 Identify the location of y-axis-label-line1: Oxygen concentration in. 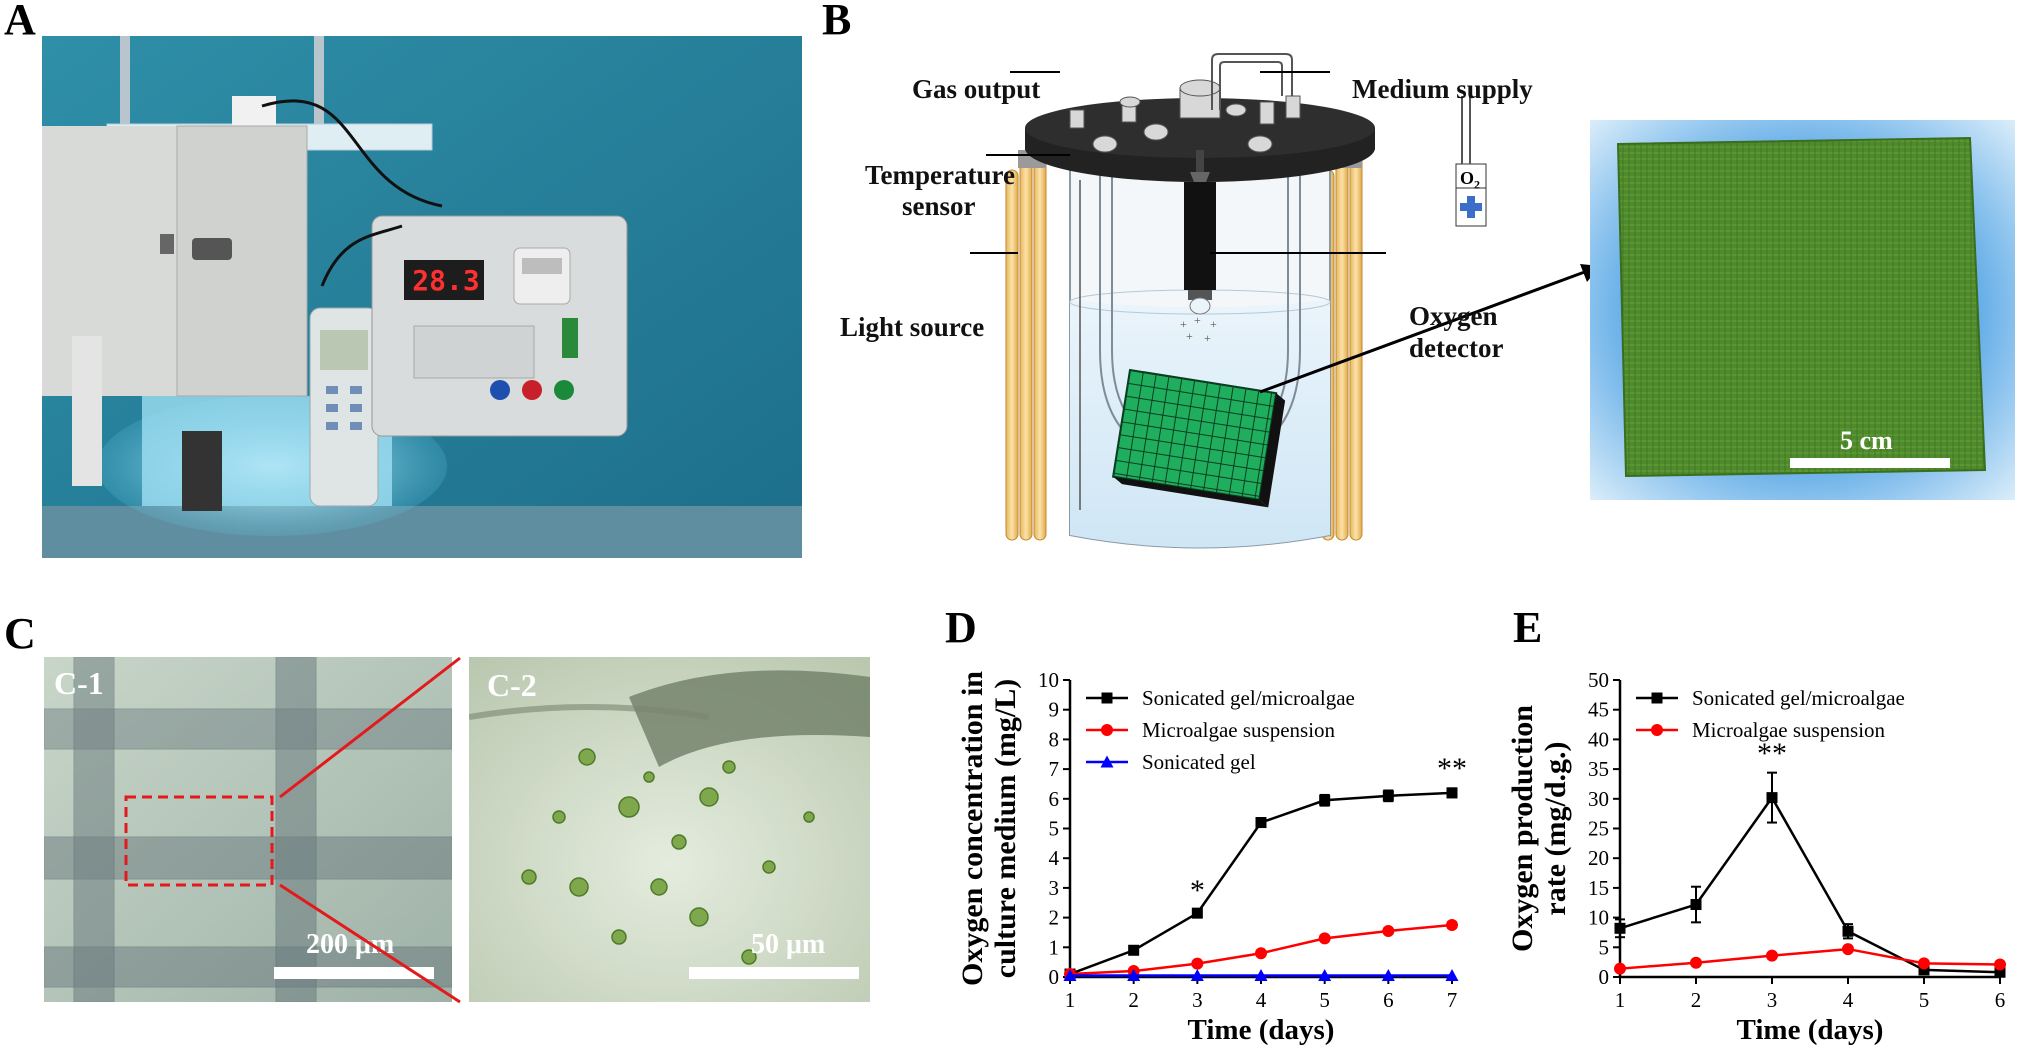
(972, 828).